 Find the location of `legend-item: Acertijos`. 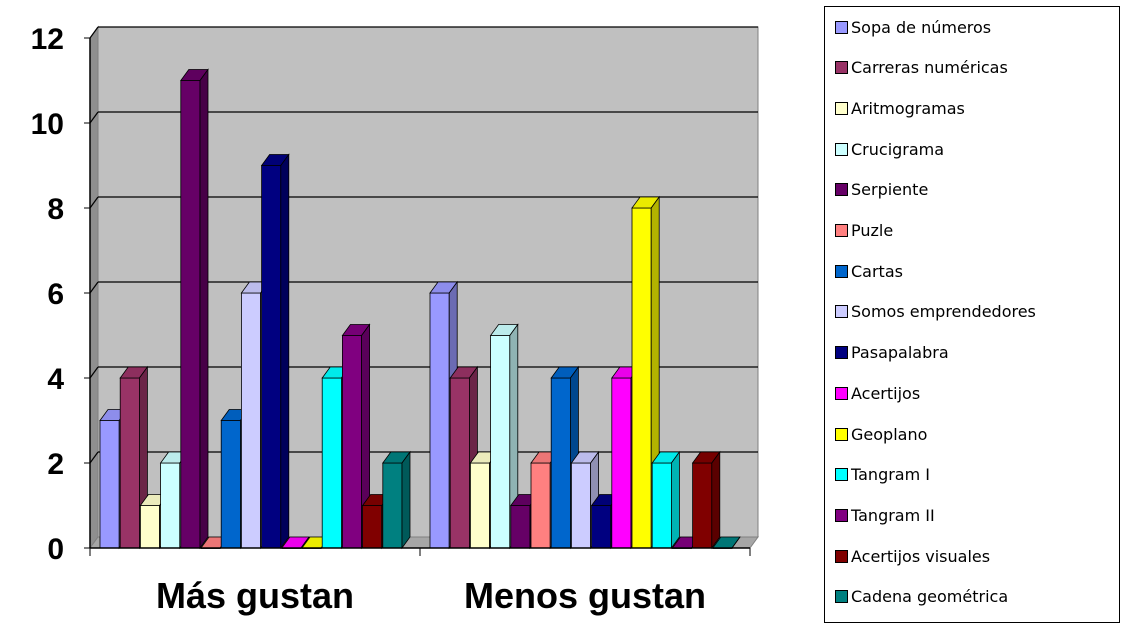

legend-item: Acertijos is located at coordinates (877, 393).